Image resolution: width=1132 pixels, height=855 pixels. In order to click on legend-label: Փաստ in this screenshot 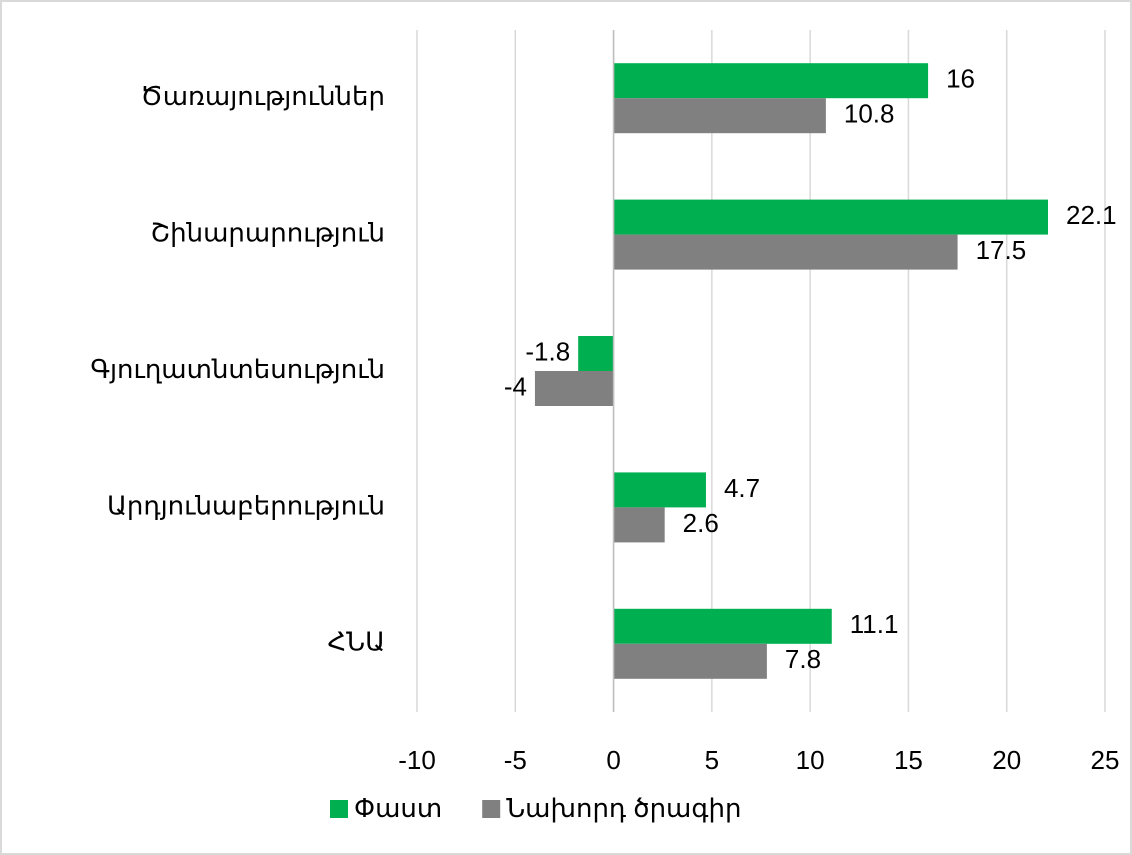, I will do `click(398, 808)`.